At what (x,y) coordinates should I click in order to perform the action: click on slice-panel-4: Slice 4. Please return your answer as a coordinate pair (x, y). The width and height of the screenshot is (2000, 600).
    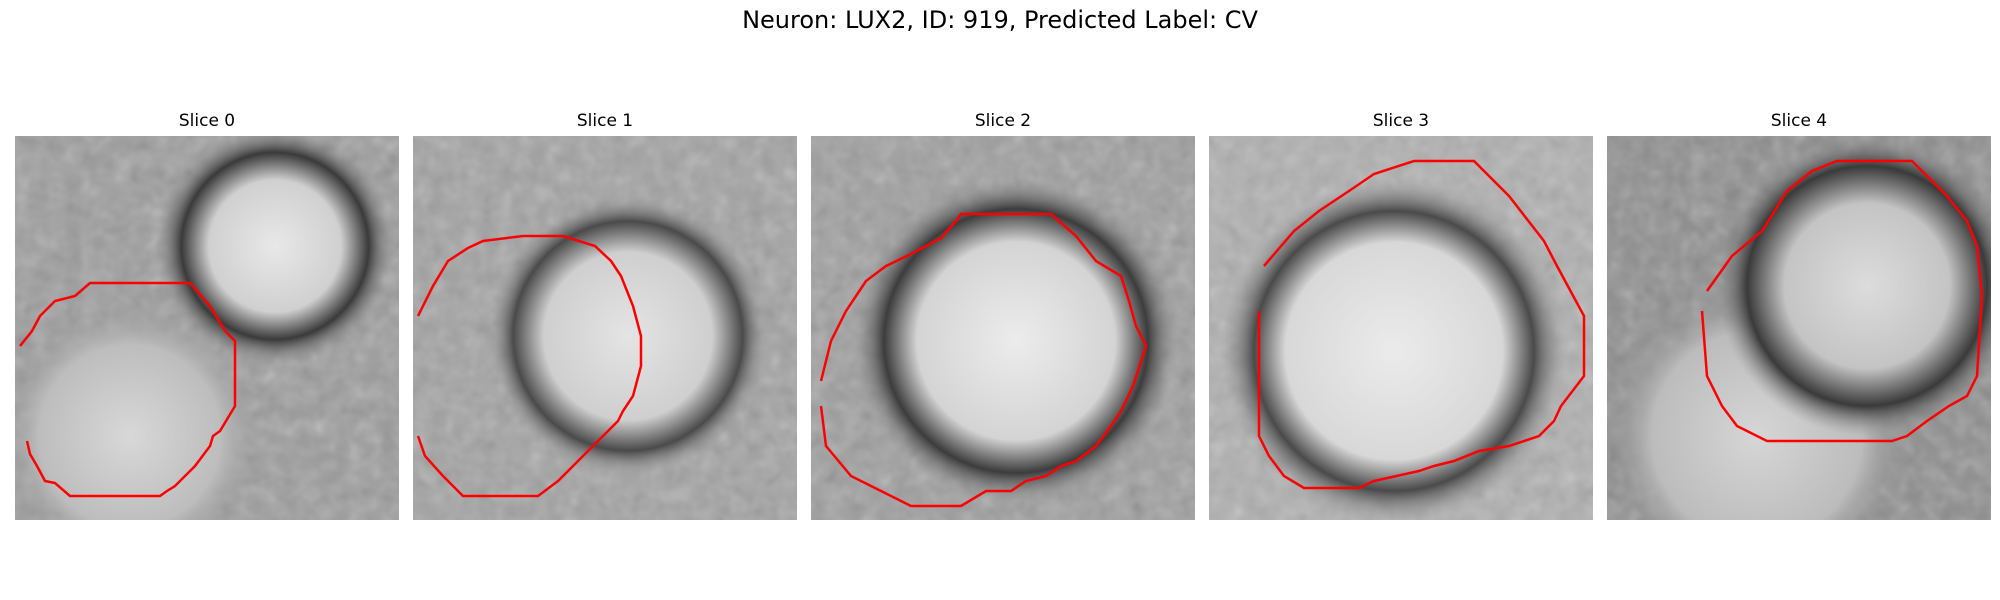
    Looking at the image, I should click on (1799, 314).